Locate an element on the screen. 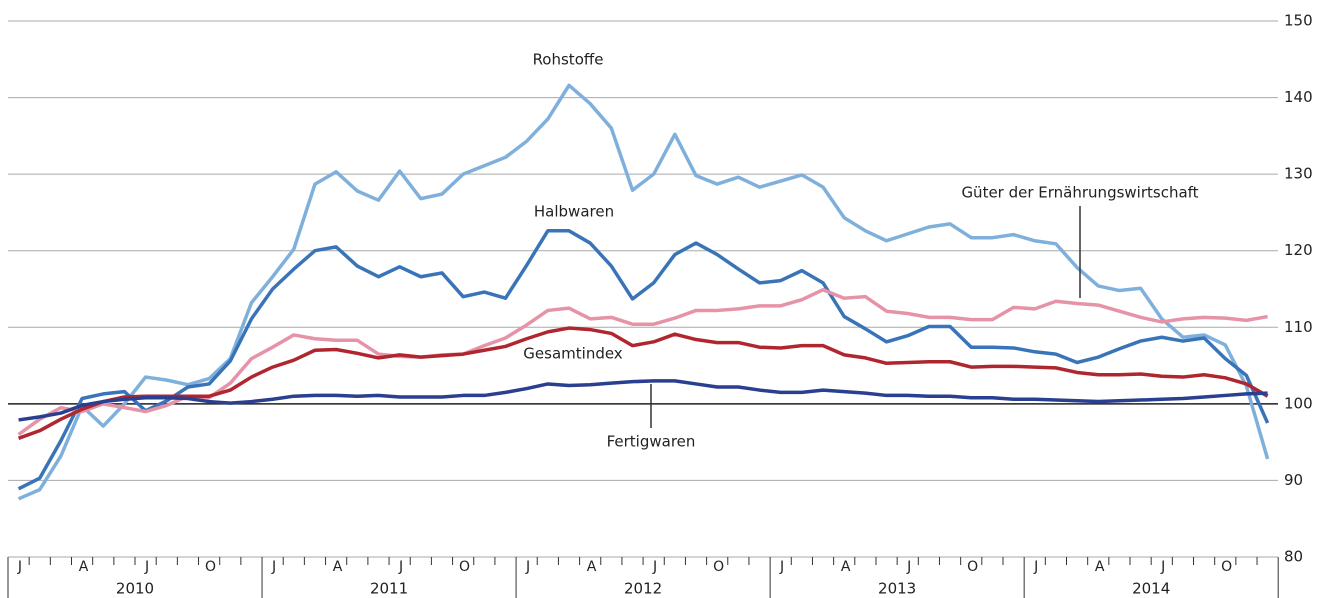 The height and width of the screenshot is (598, 1317). y-tick-label: 90 is located at coordinates (1293, 480).